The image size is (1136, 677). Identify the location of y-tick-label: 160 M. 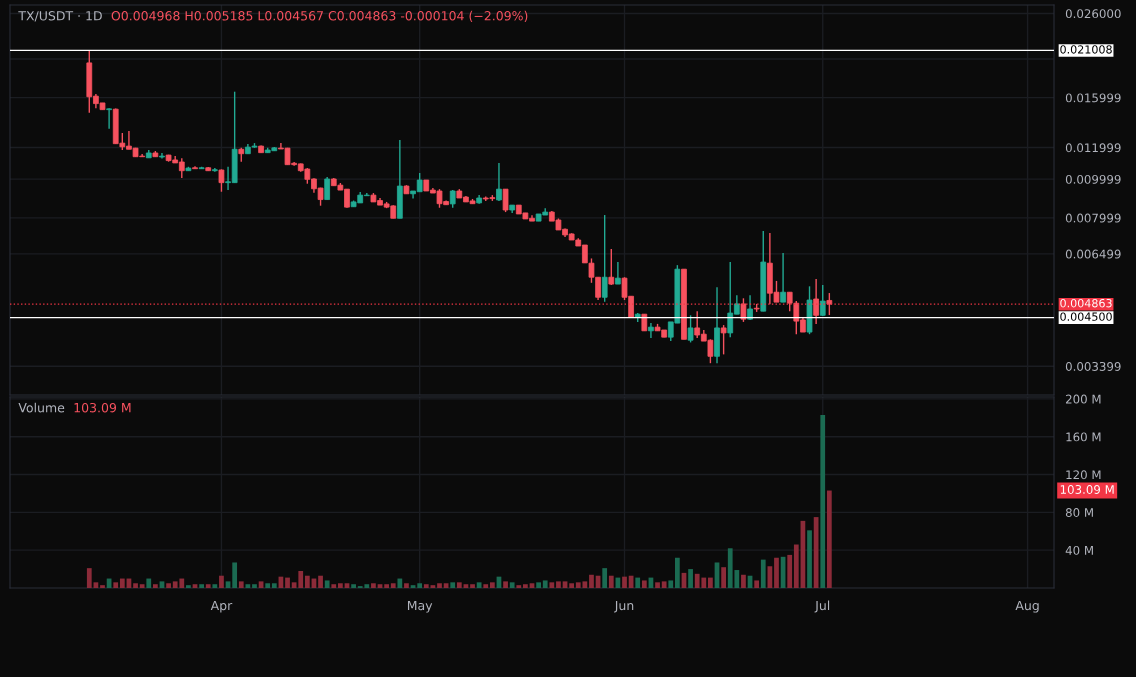
(1083, 437).